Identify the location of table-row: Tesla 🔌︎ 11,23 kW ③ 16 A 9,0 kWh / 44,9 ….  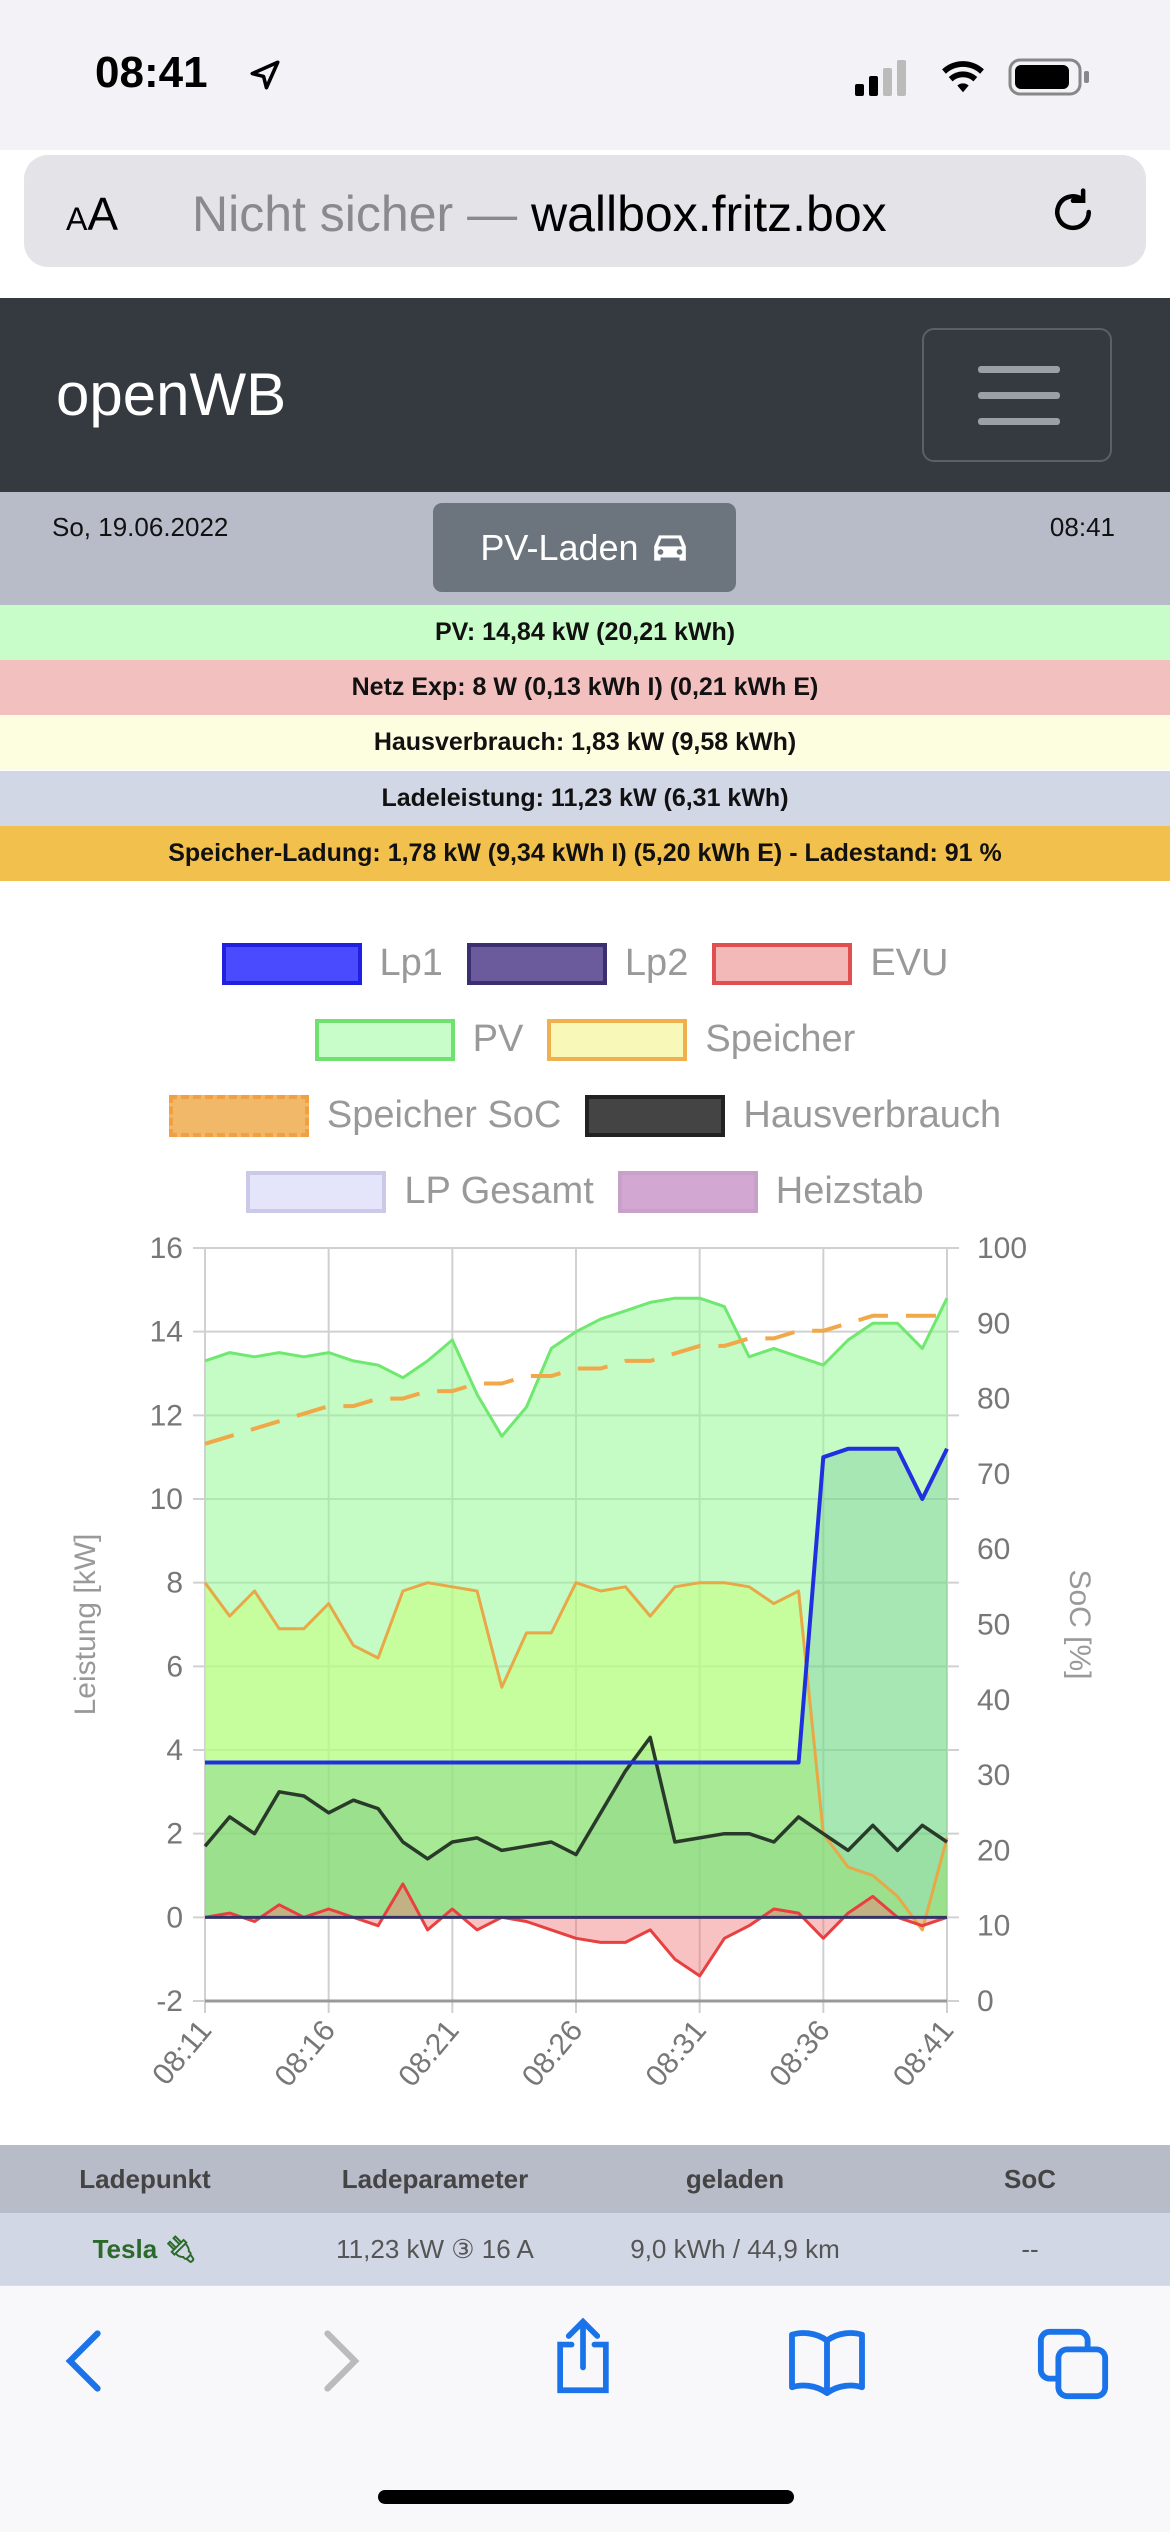
(585, 2249).